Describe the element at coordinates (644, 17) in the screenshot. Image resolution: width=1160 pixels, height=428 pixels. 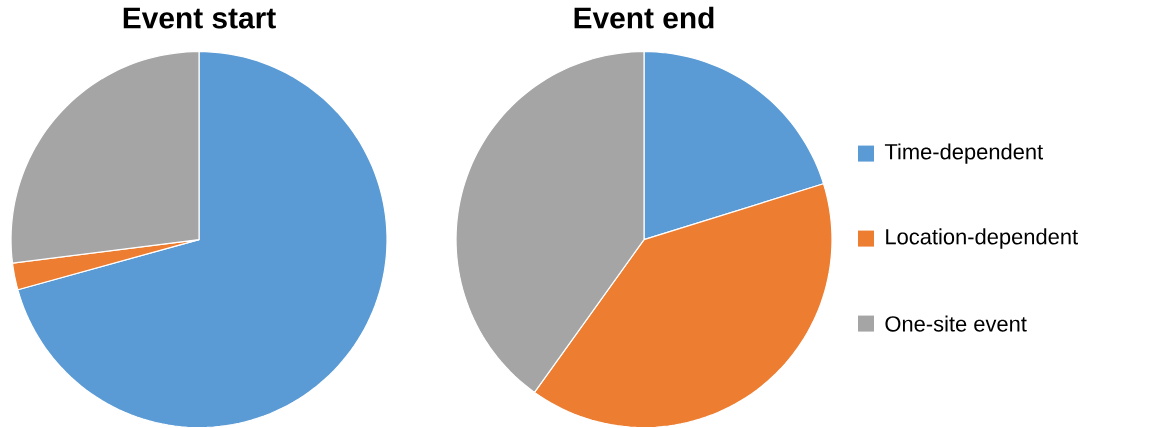
I see `chart-title: Event end` at that location.